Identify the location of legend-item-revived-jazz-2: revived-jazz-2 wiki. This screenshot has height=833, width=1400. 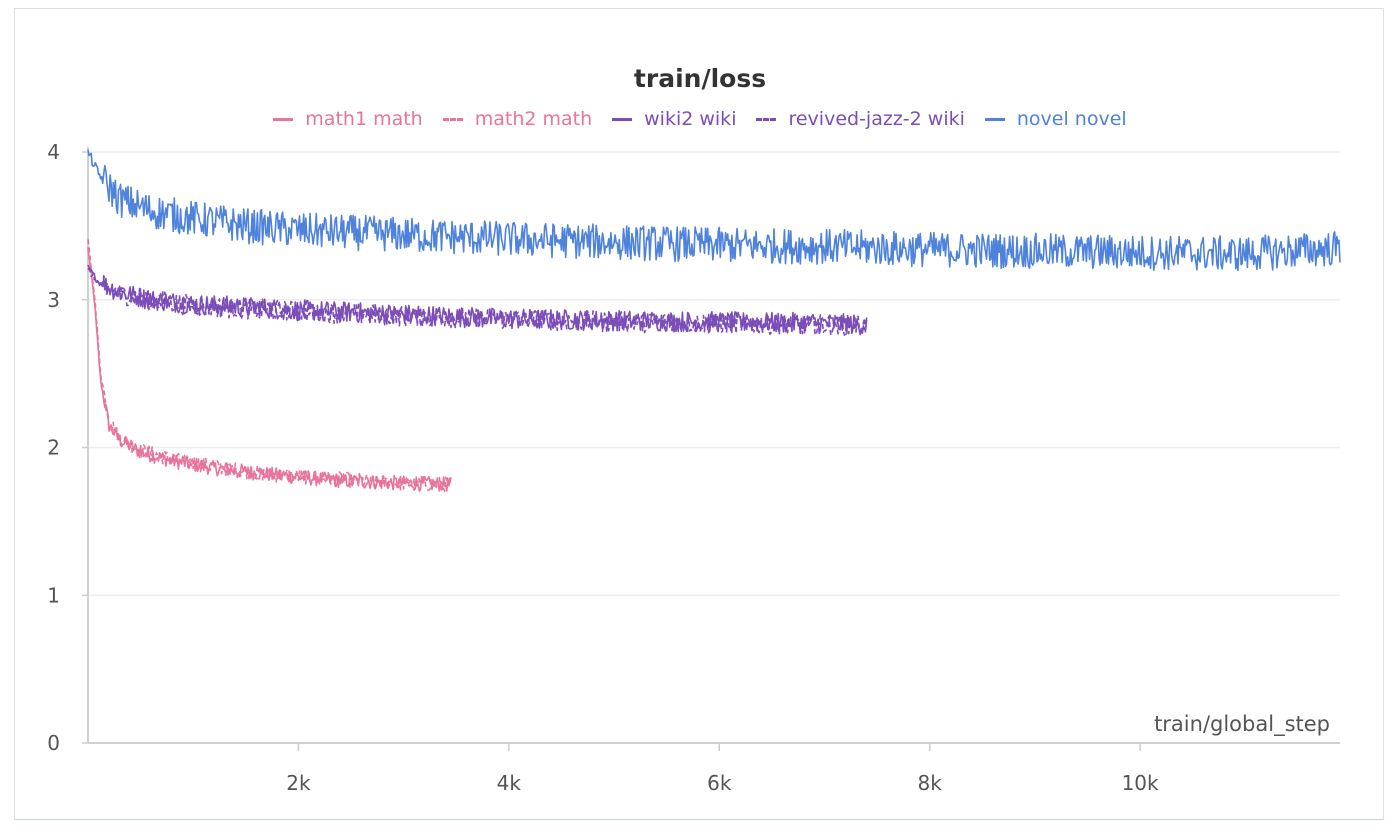
(860, 119).